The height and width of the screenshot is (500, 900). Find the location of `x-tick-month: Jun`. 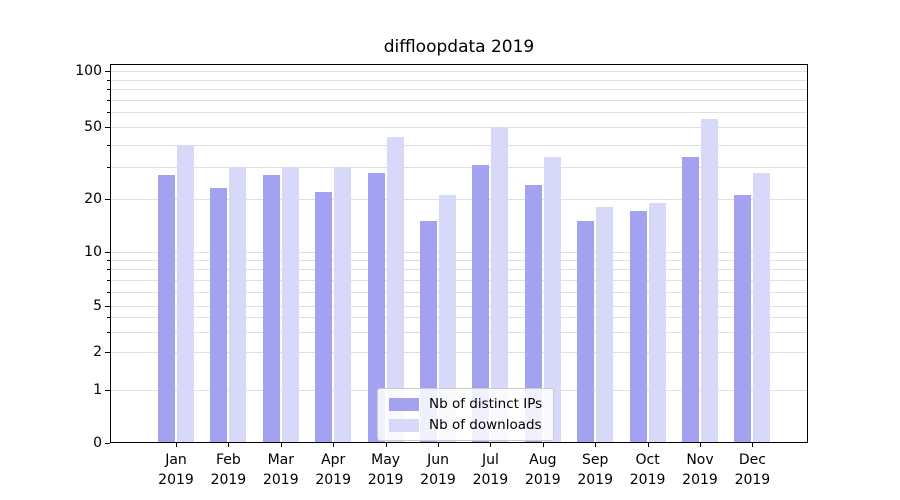

x-tick-month: Jun is located at coordinates (438, 460).